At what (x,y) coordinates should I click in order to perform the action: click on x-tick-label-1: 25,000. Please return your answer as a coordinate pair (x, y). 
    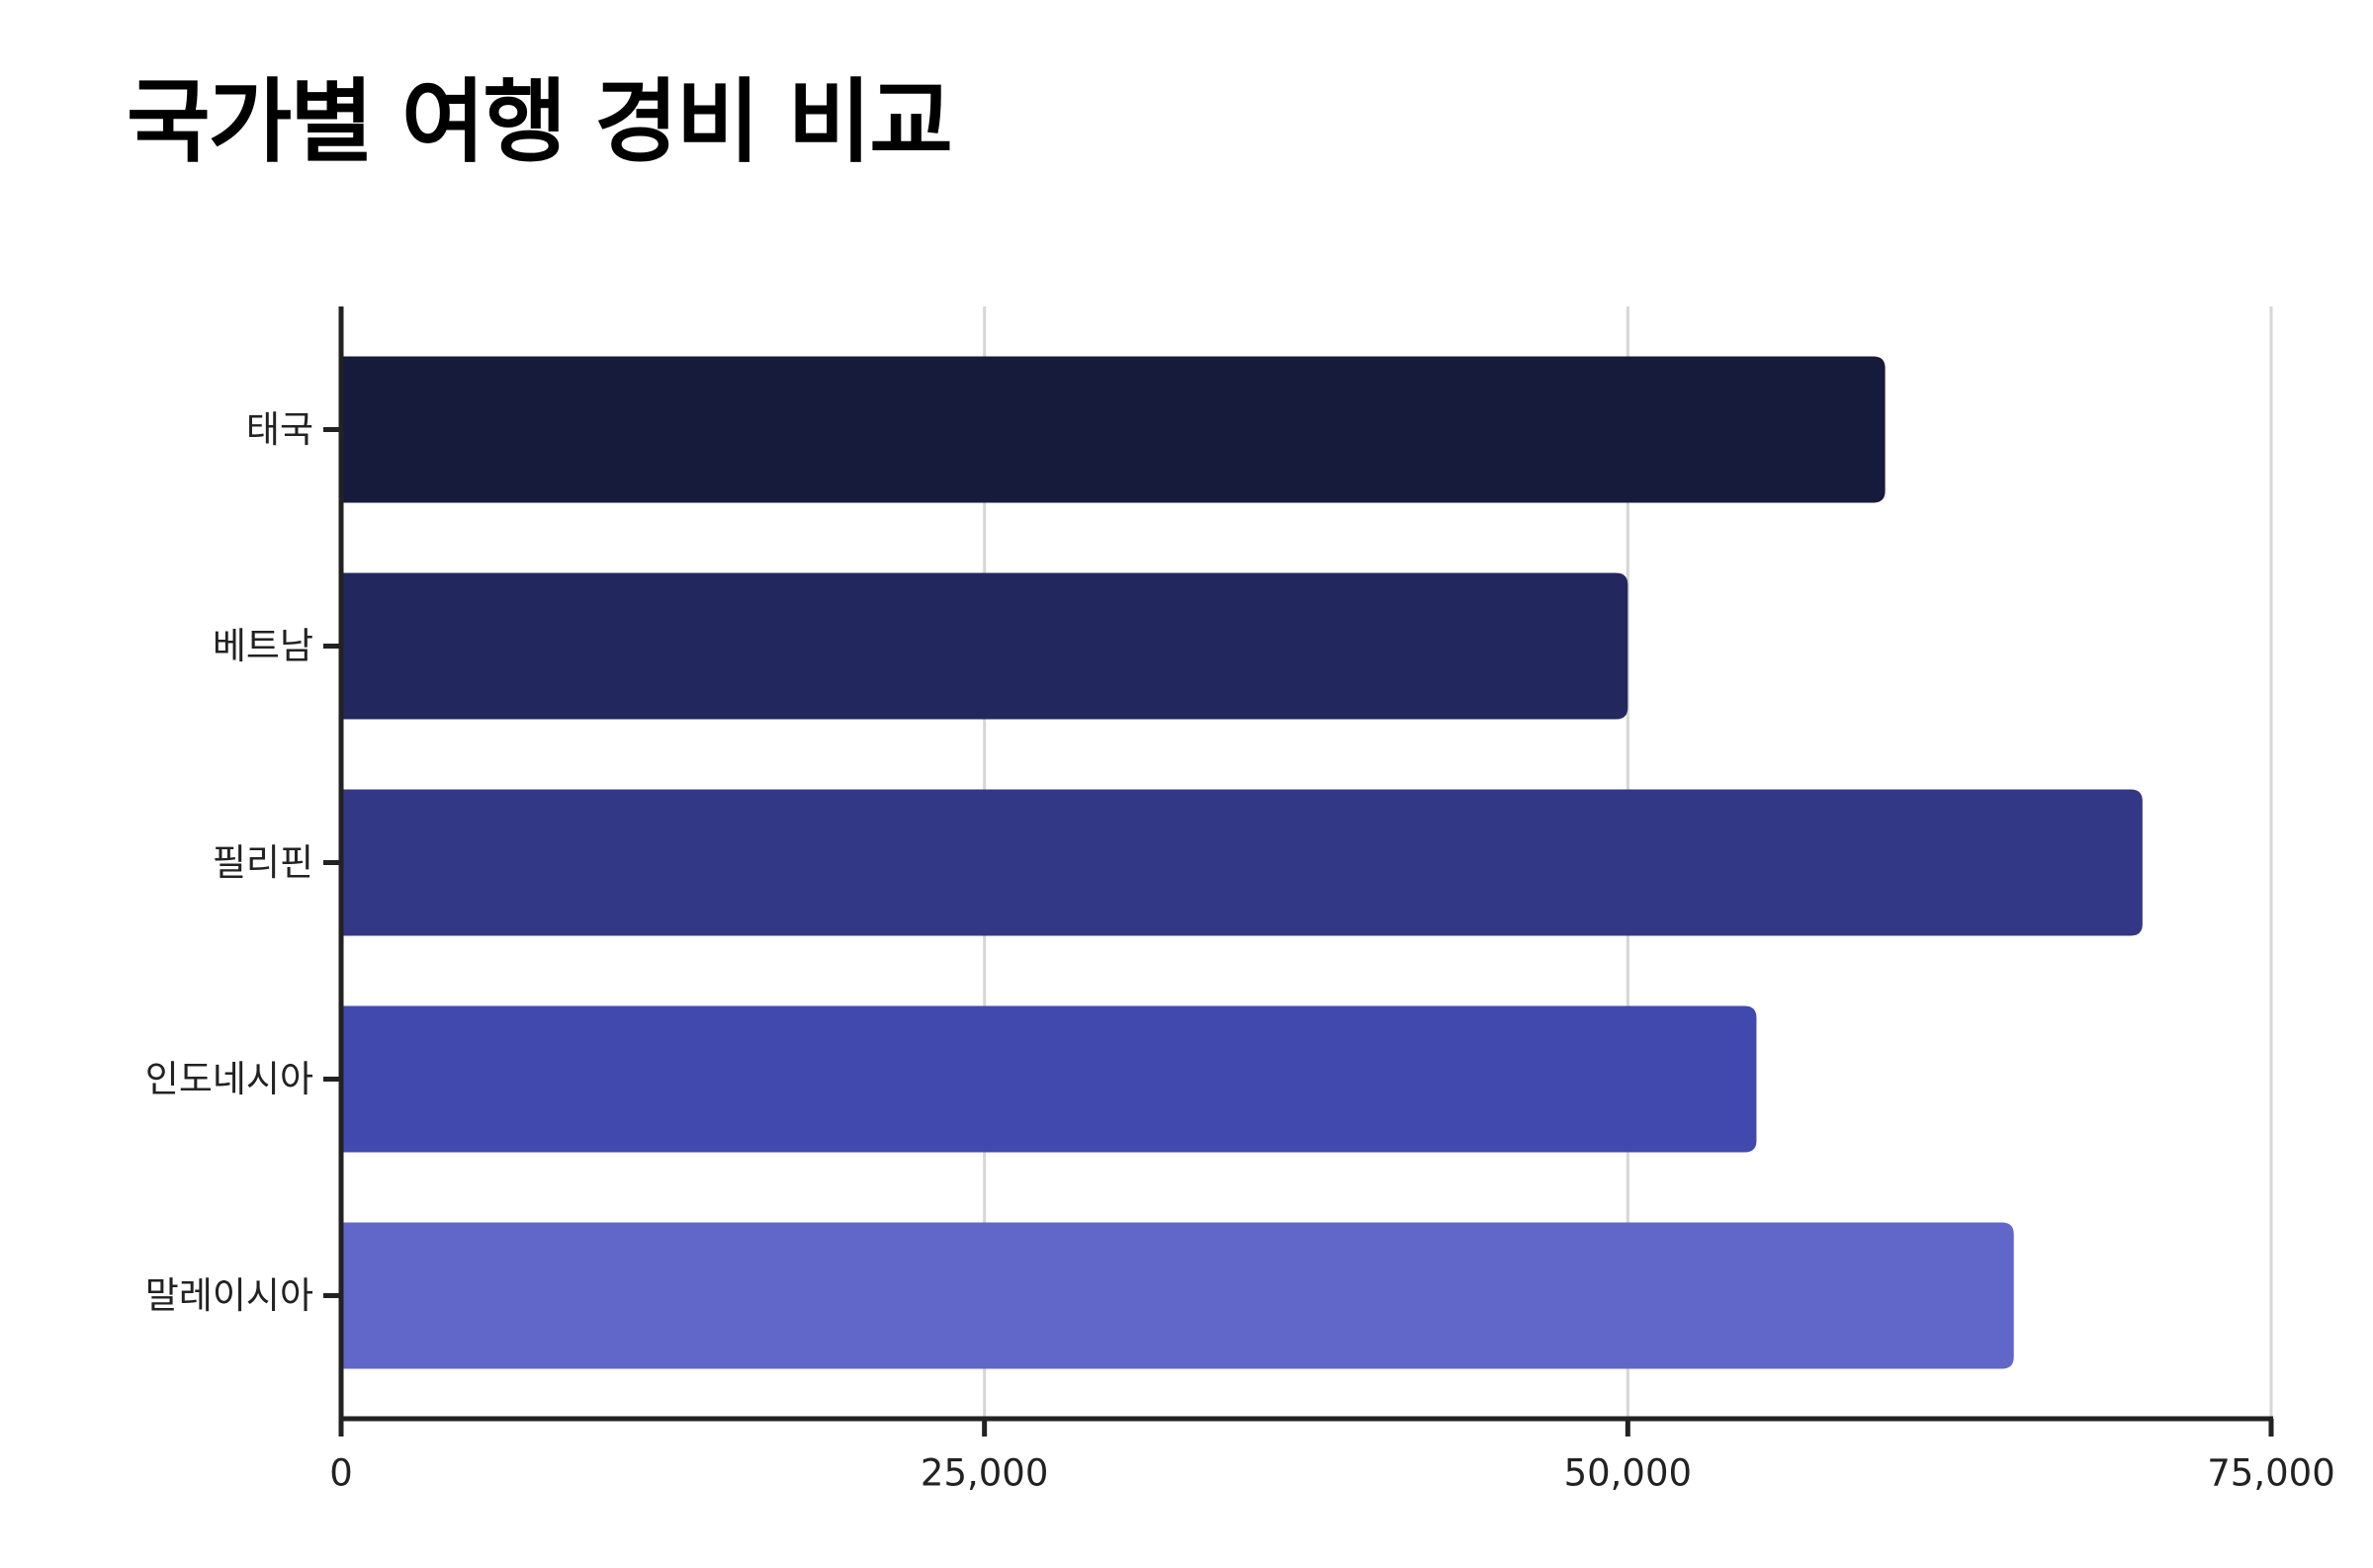
    Looking at the image, I should click on (984, 1474).